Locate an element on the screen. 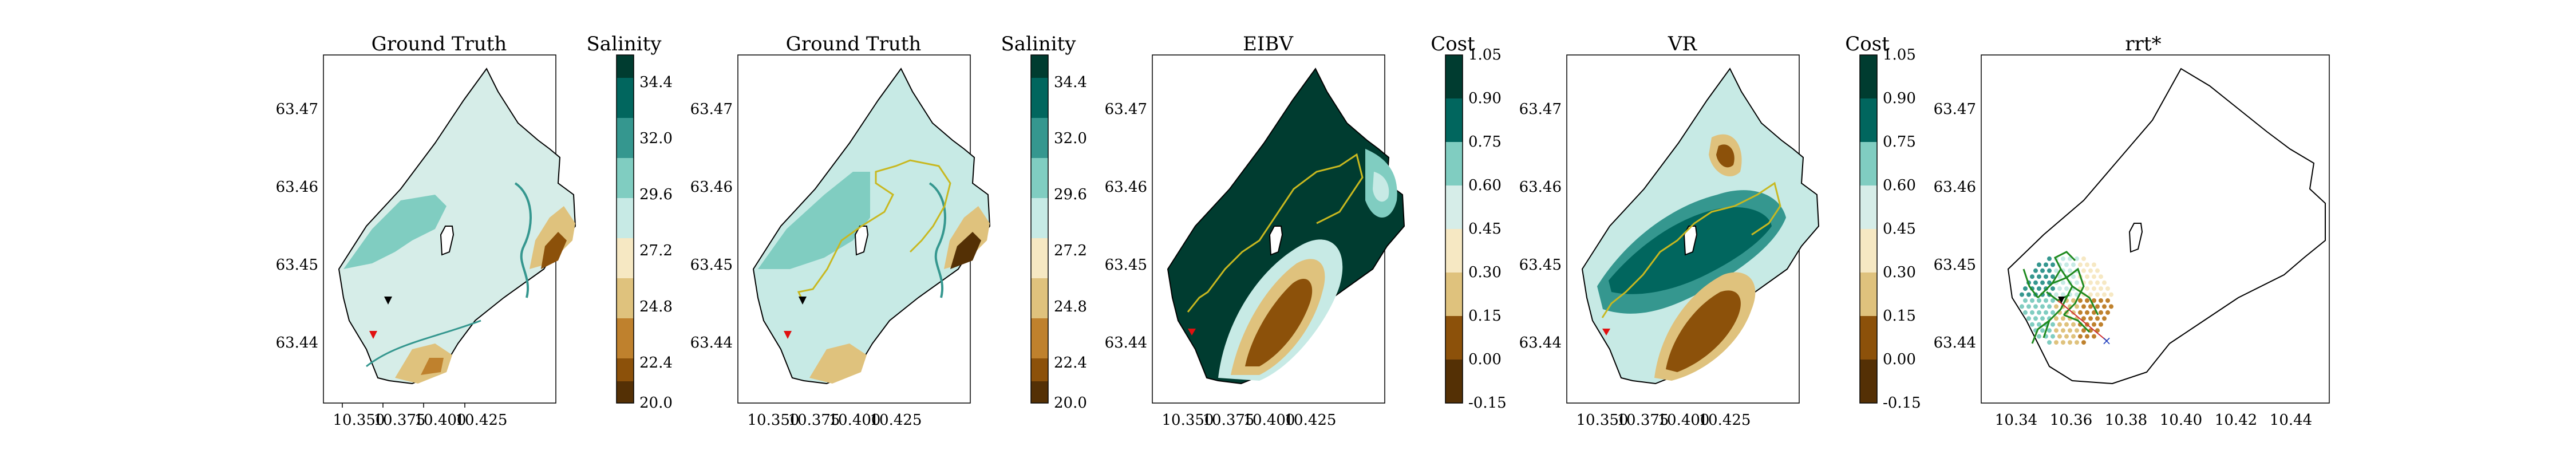 This screenshot has width=2576, height=458. cbar-tick: 29.6 is located at coordinates (1070, 194).